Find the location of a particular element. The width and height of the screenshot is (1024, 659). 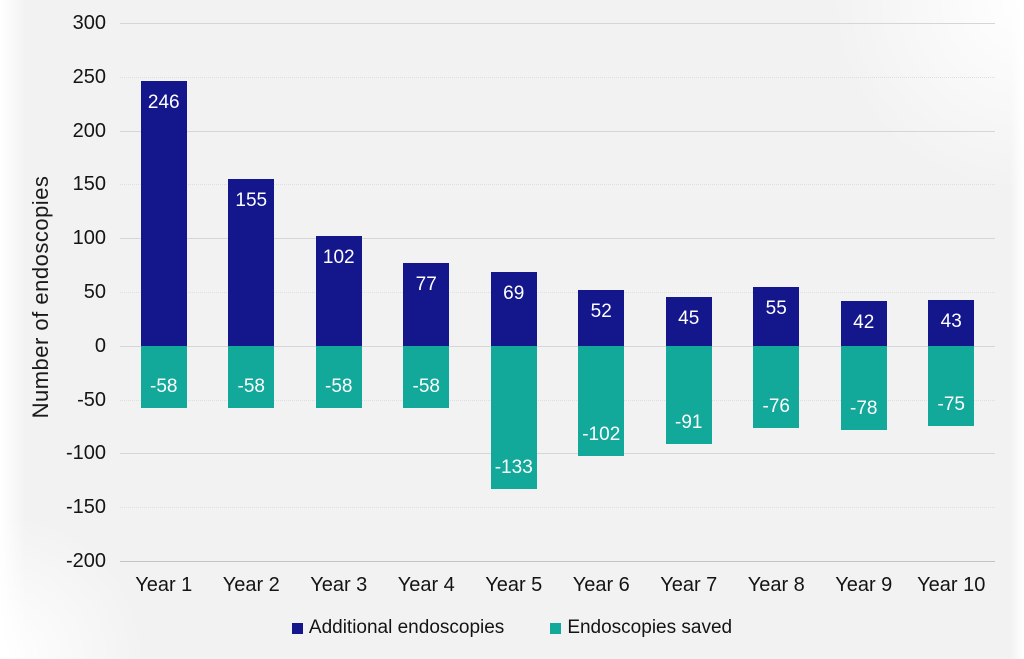

bar-additional-endoscopies: 42 is located at coordinates (863, 323).